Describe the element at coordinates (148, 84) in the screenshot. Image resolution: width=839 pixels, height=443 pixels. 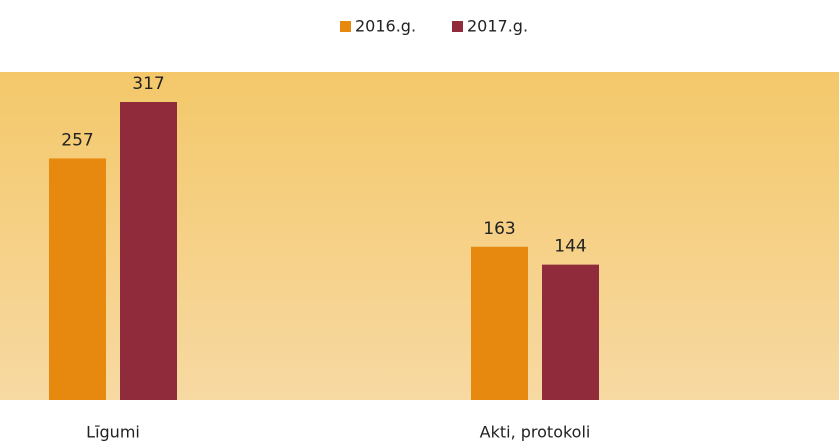
I see `data-label: 317` at that location.